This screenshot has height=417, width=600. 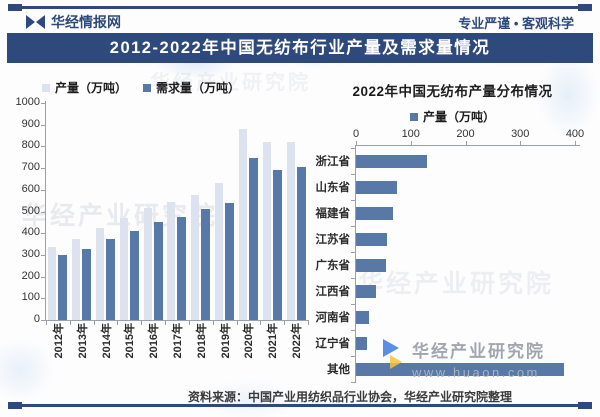 What do you see at coordinates (30, 253) in the screenshot?
I see `y-axis-tick-label: 300` at bounding box center [30, 253].